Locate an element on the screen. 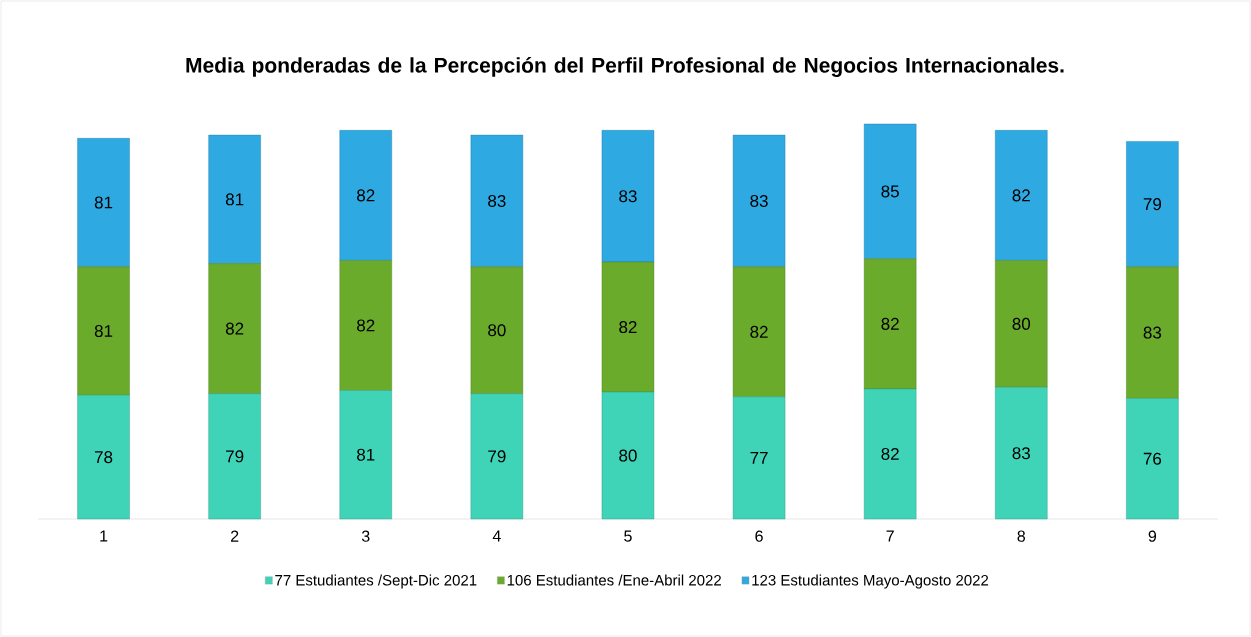 Image resolution: width=1251 pixels, height=637 pixels. data-label: 77 is located at coordinates (759, 458).